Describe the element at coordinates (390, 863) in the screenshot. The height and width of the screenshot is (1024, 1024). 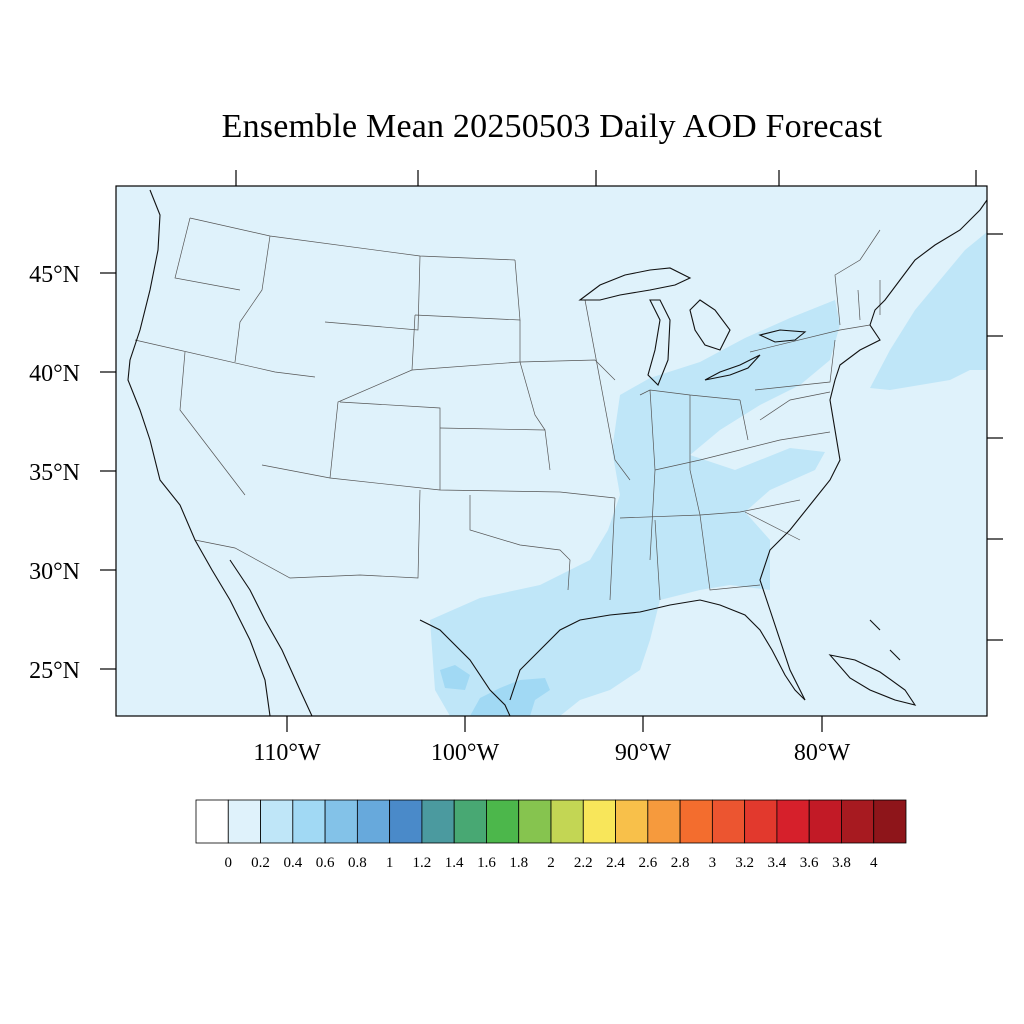
I see `colorbar-label-5: 1` at that location.